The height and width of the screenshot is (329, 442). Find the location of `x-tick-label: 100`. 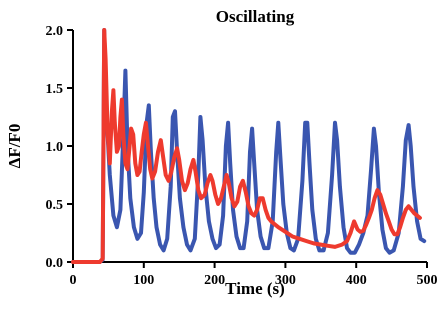

x-tick-label: 100 is located at coordinates (143, 280).